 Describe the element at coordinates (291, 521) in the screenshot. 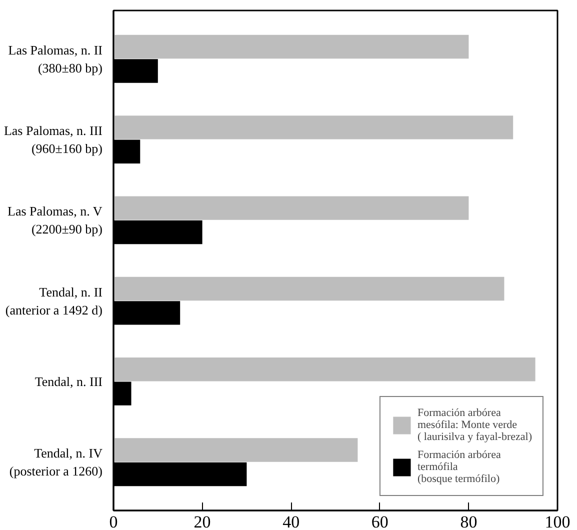

I see `x-tick-label: 40` at that location.